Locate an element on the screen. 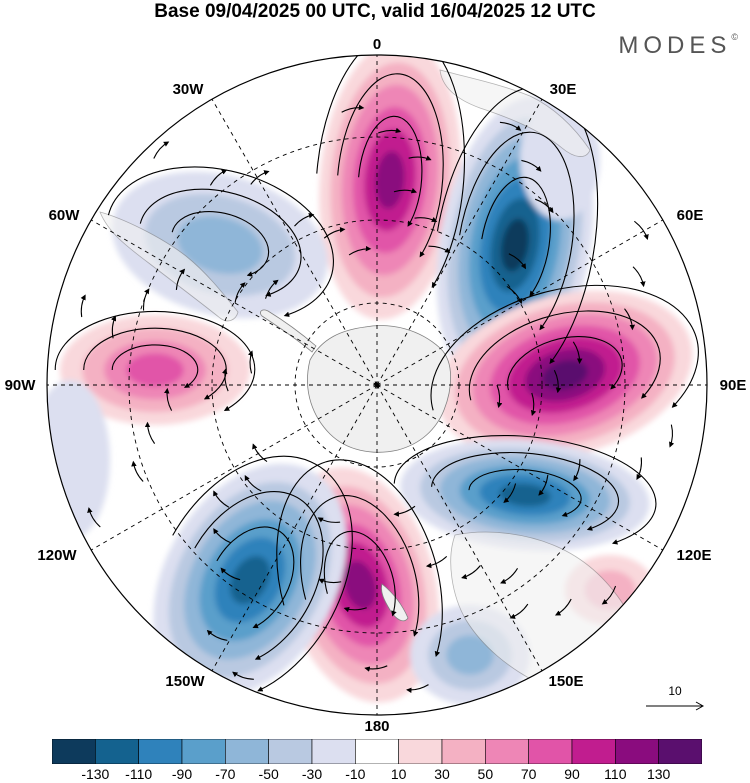 The image size is (750, 783). lon-label-90e: 90E is located at coordinates (733, 385).